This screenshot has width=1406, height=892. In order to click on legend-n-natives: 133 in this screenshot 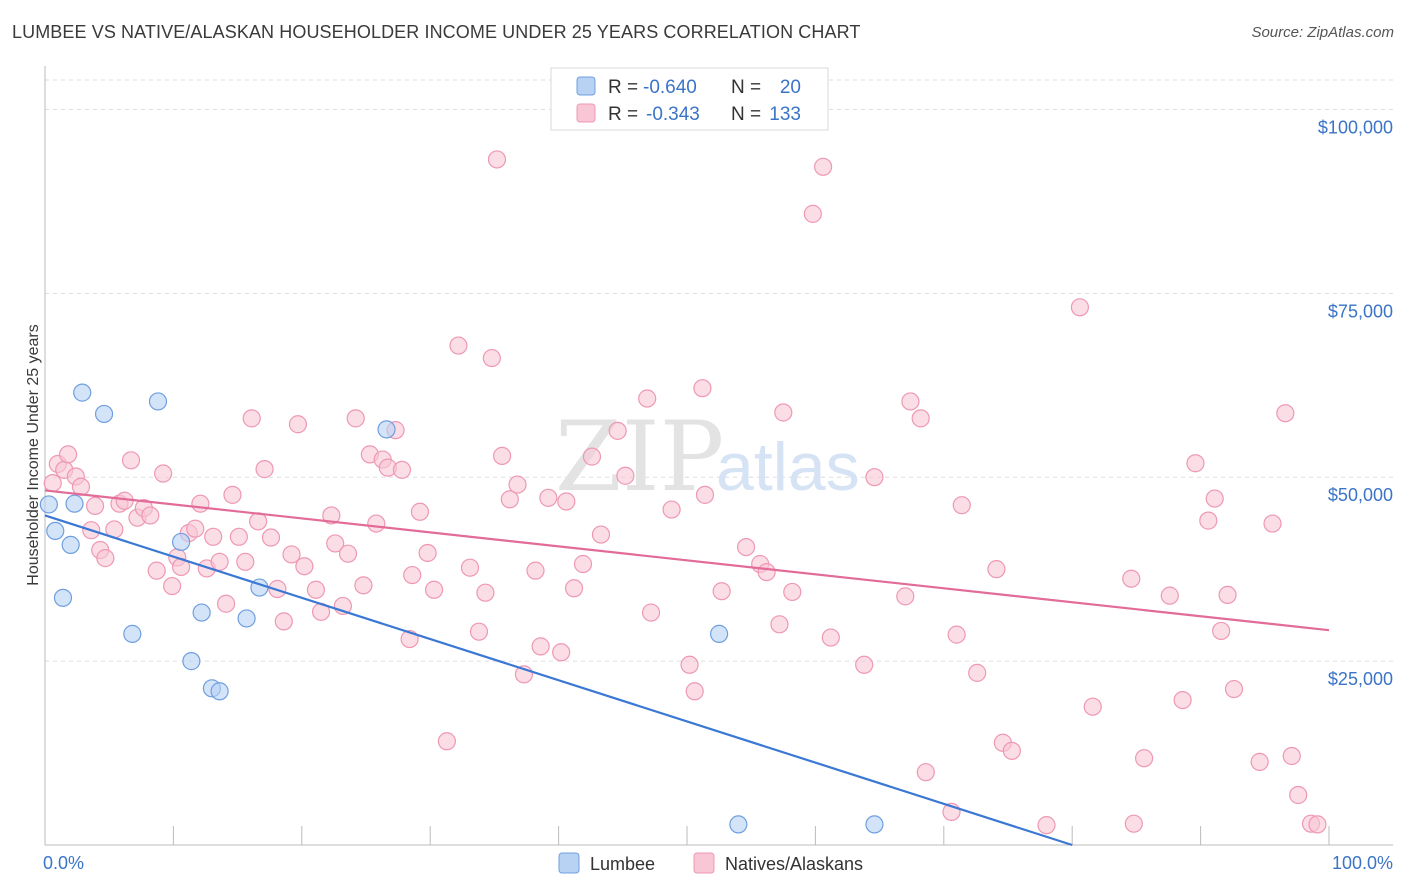, I will do `click(785, 114)`.